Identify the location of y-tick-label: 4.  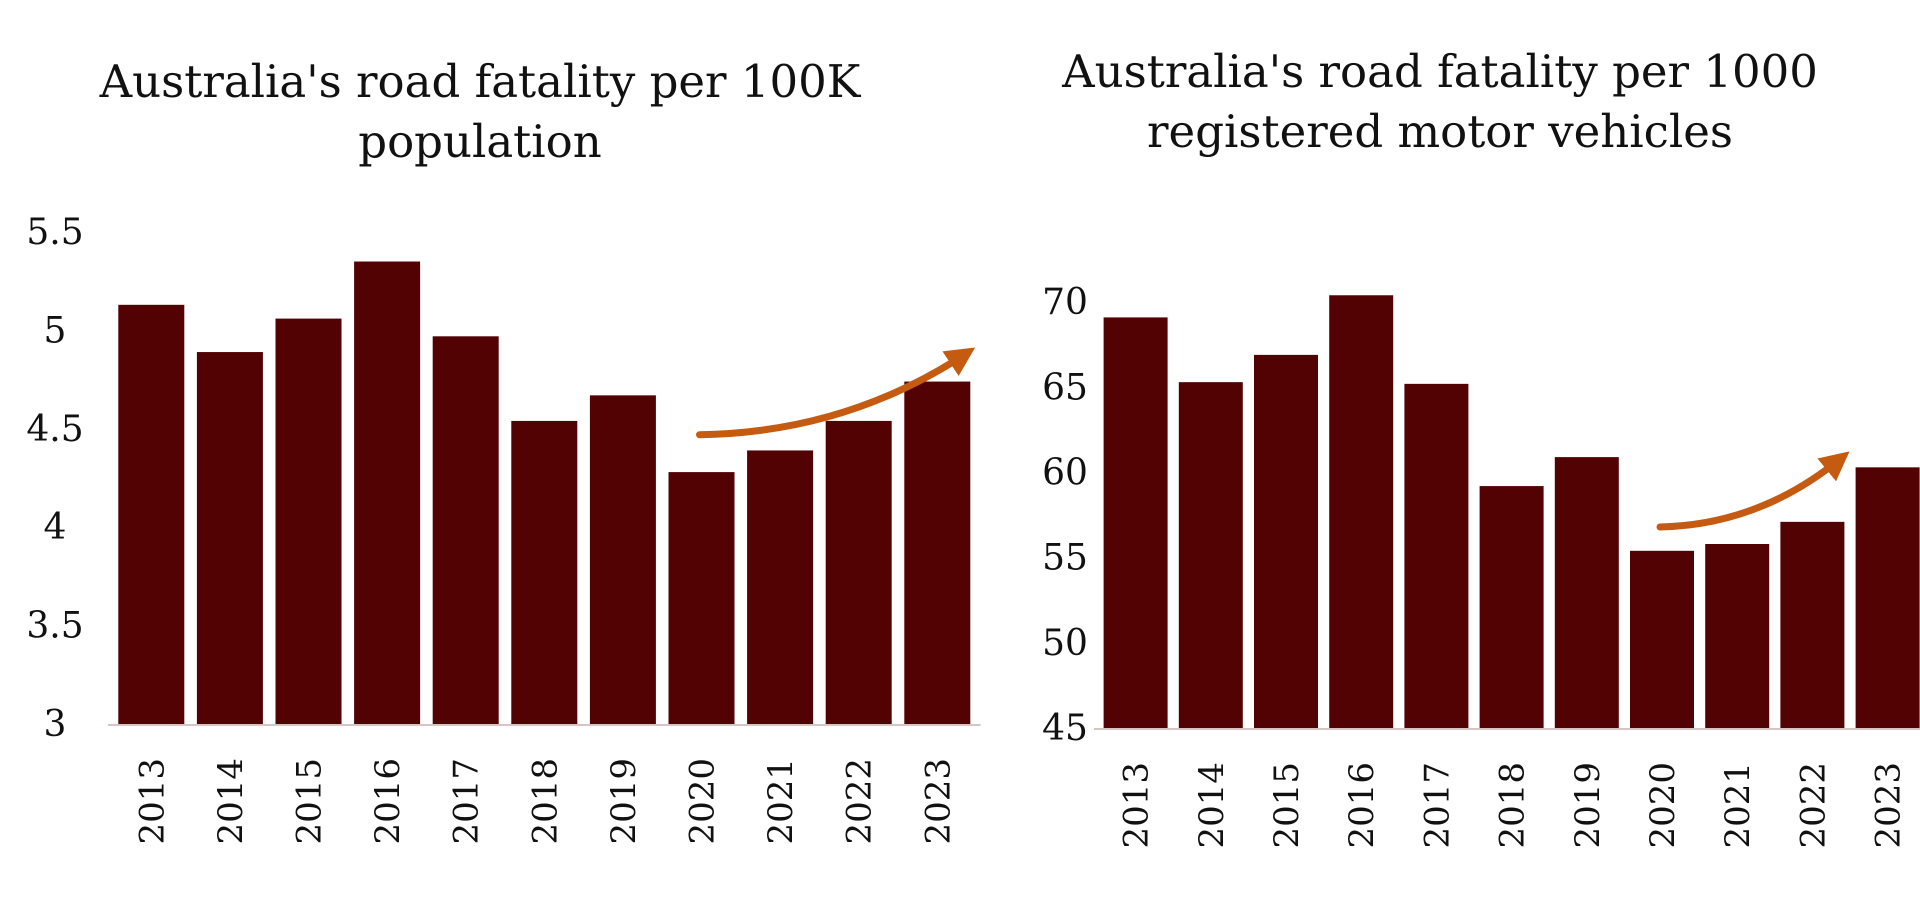
(55, 527).